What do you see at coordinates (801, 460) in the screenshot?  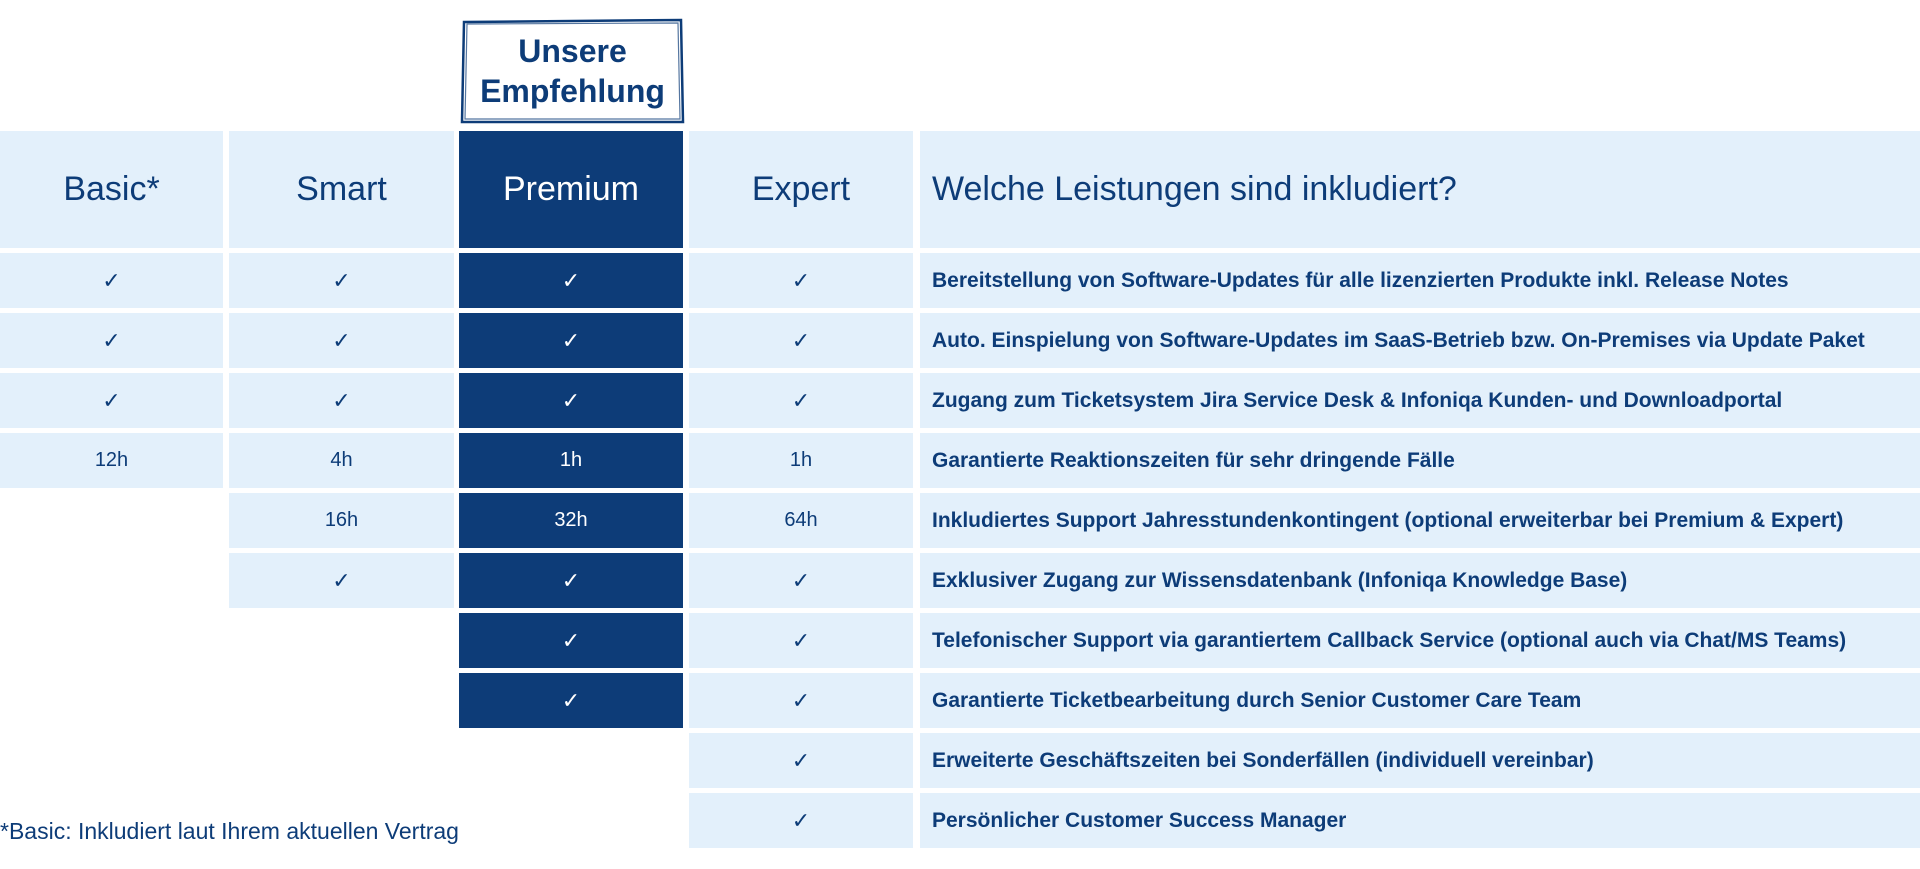 I see `value-expert: 1h` at bounding box center [801, 460].